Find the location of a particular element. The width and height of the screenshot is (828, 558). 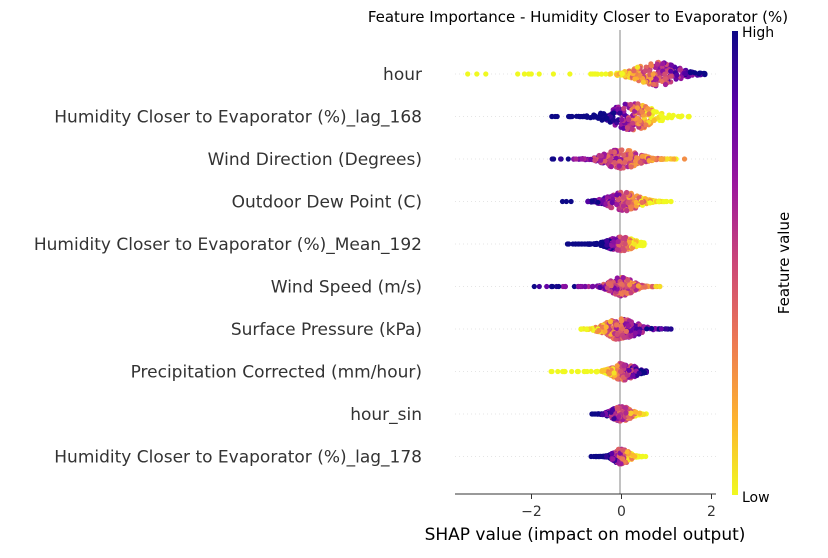

colorbar-title: Feature value is located at coordinates (784, 263).